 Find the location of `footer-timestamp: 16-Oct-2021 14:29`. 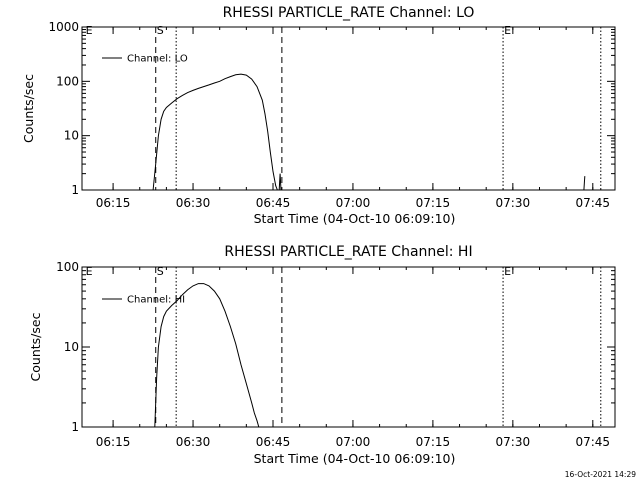

footer-timestamp: 16-Oct-2021 14:29 is located at coordinates (600, 474).